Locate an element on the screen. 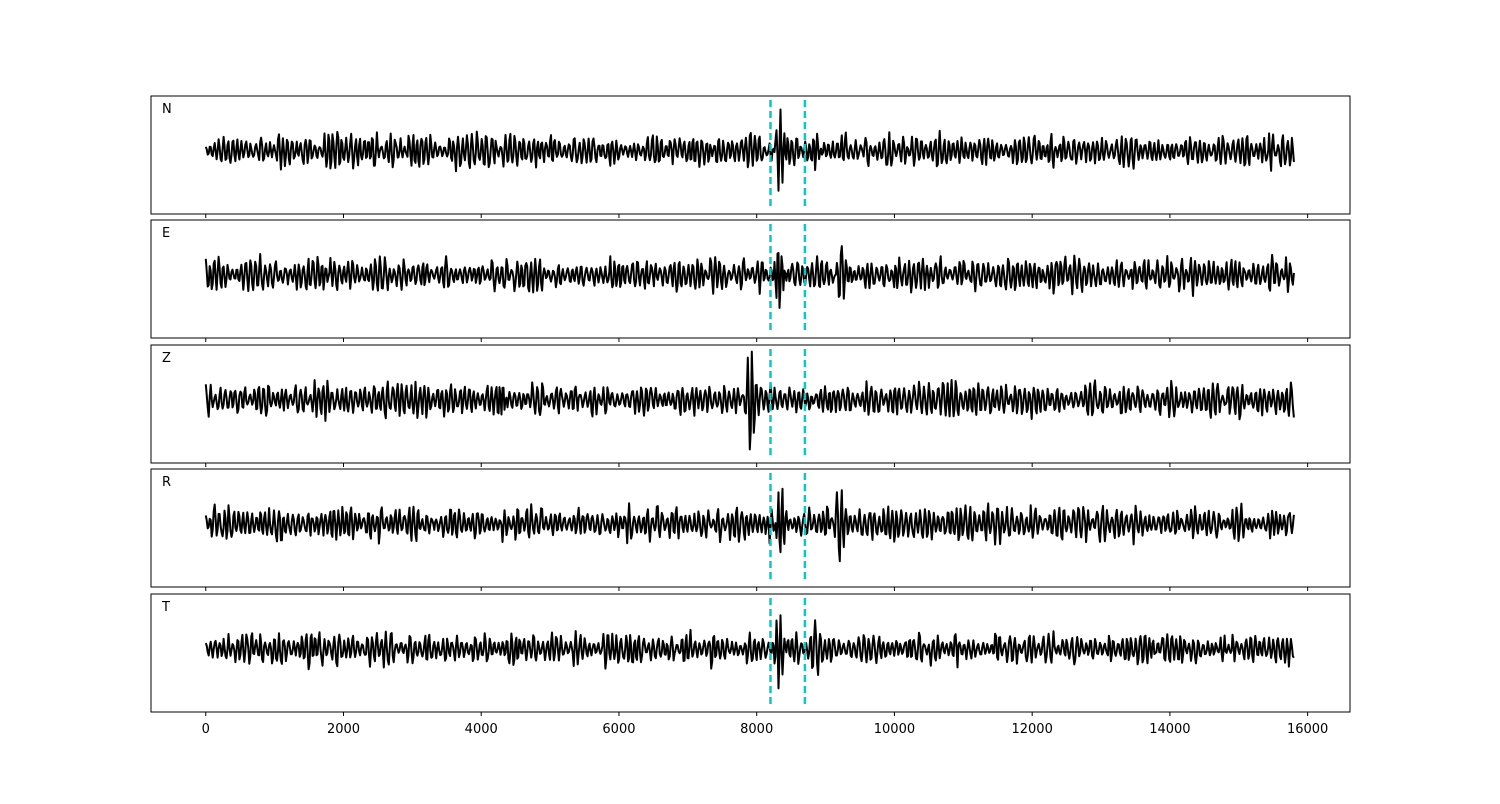  component-label: E is located at coordinates (166, 233).